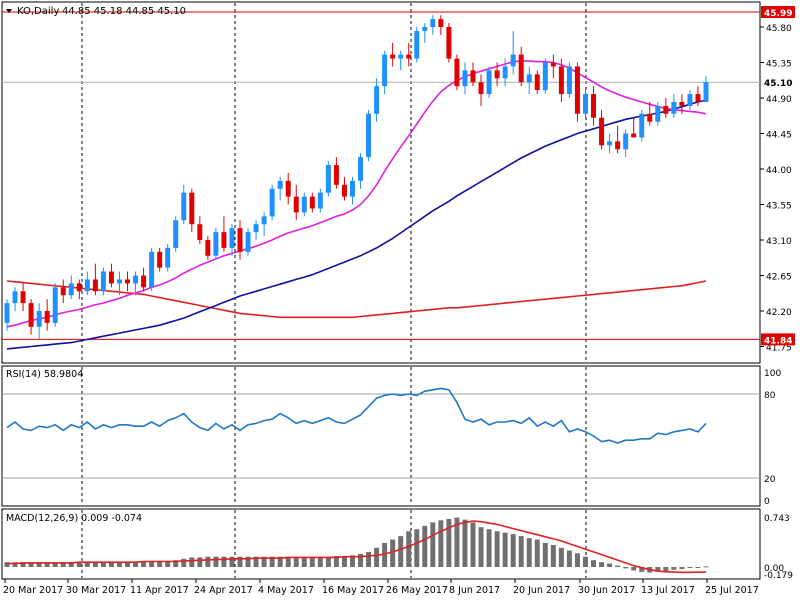  I want to click on price-tick-label: 44.90, so click(779, 100).